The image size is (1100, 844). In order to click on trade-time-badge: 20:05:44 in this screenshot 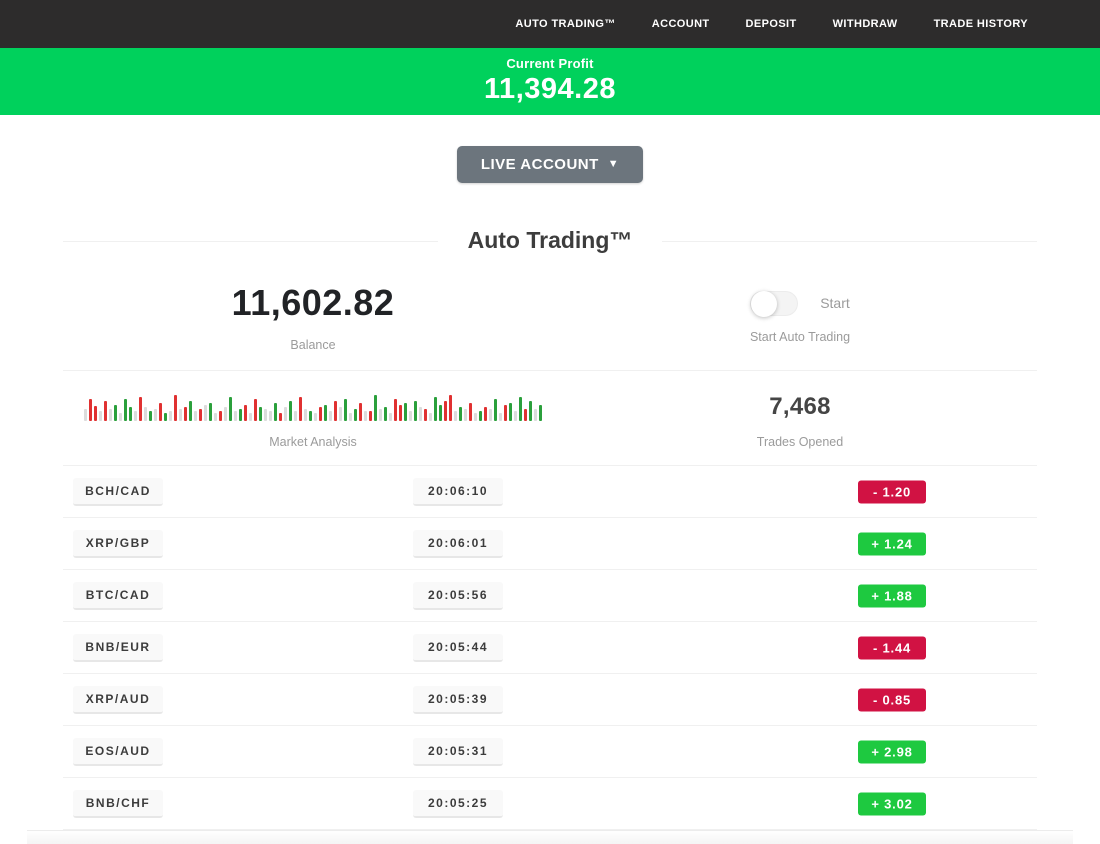, I will do `click(458, 647)`.